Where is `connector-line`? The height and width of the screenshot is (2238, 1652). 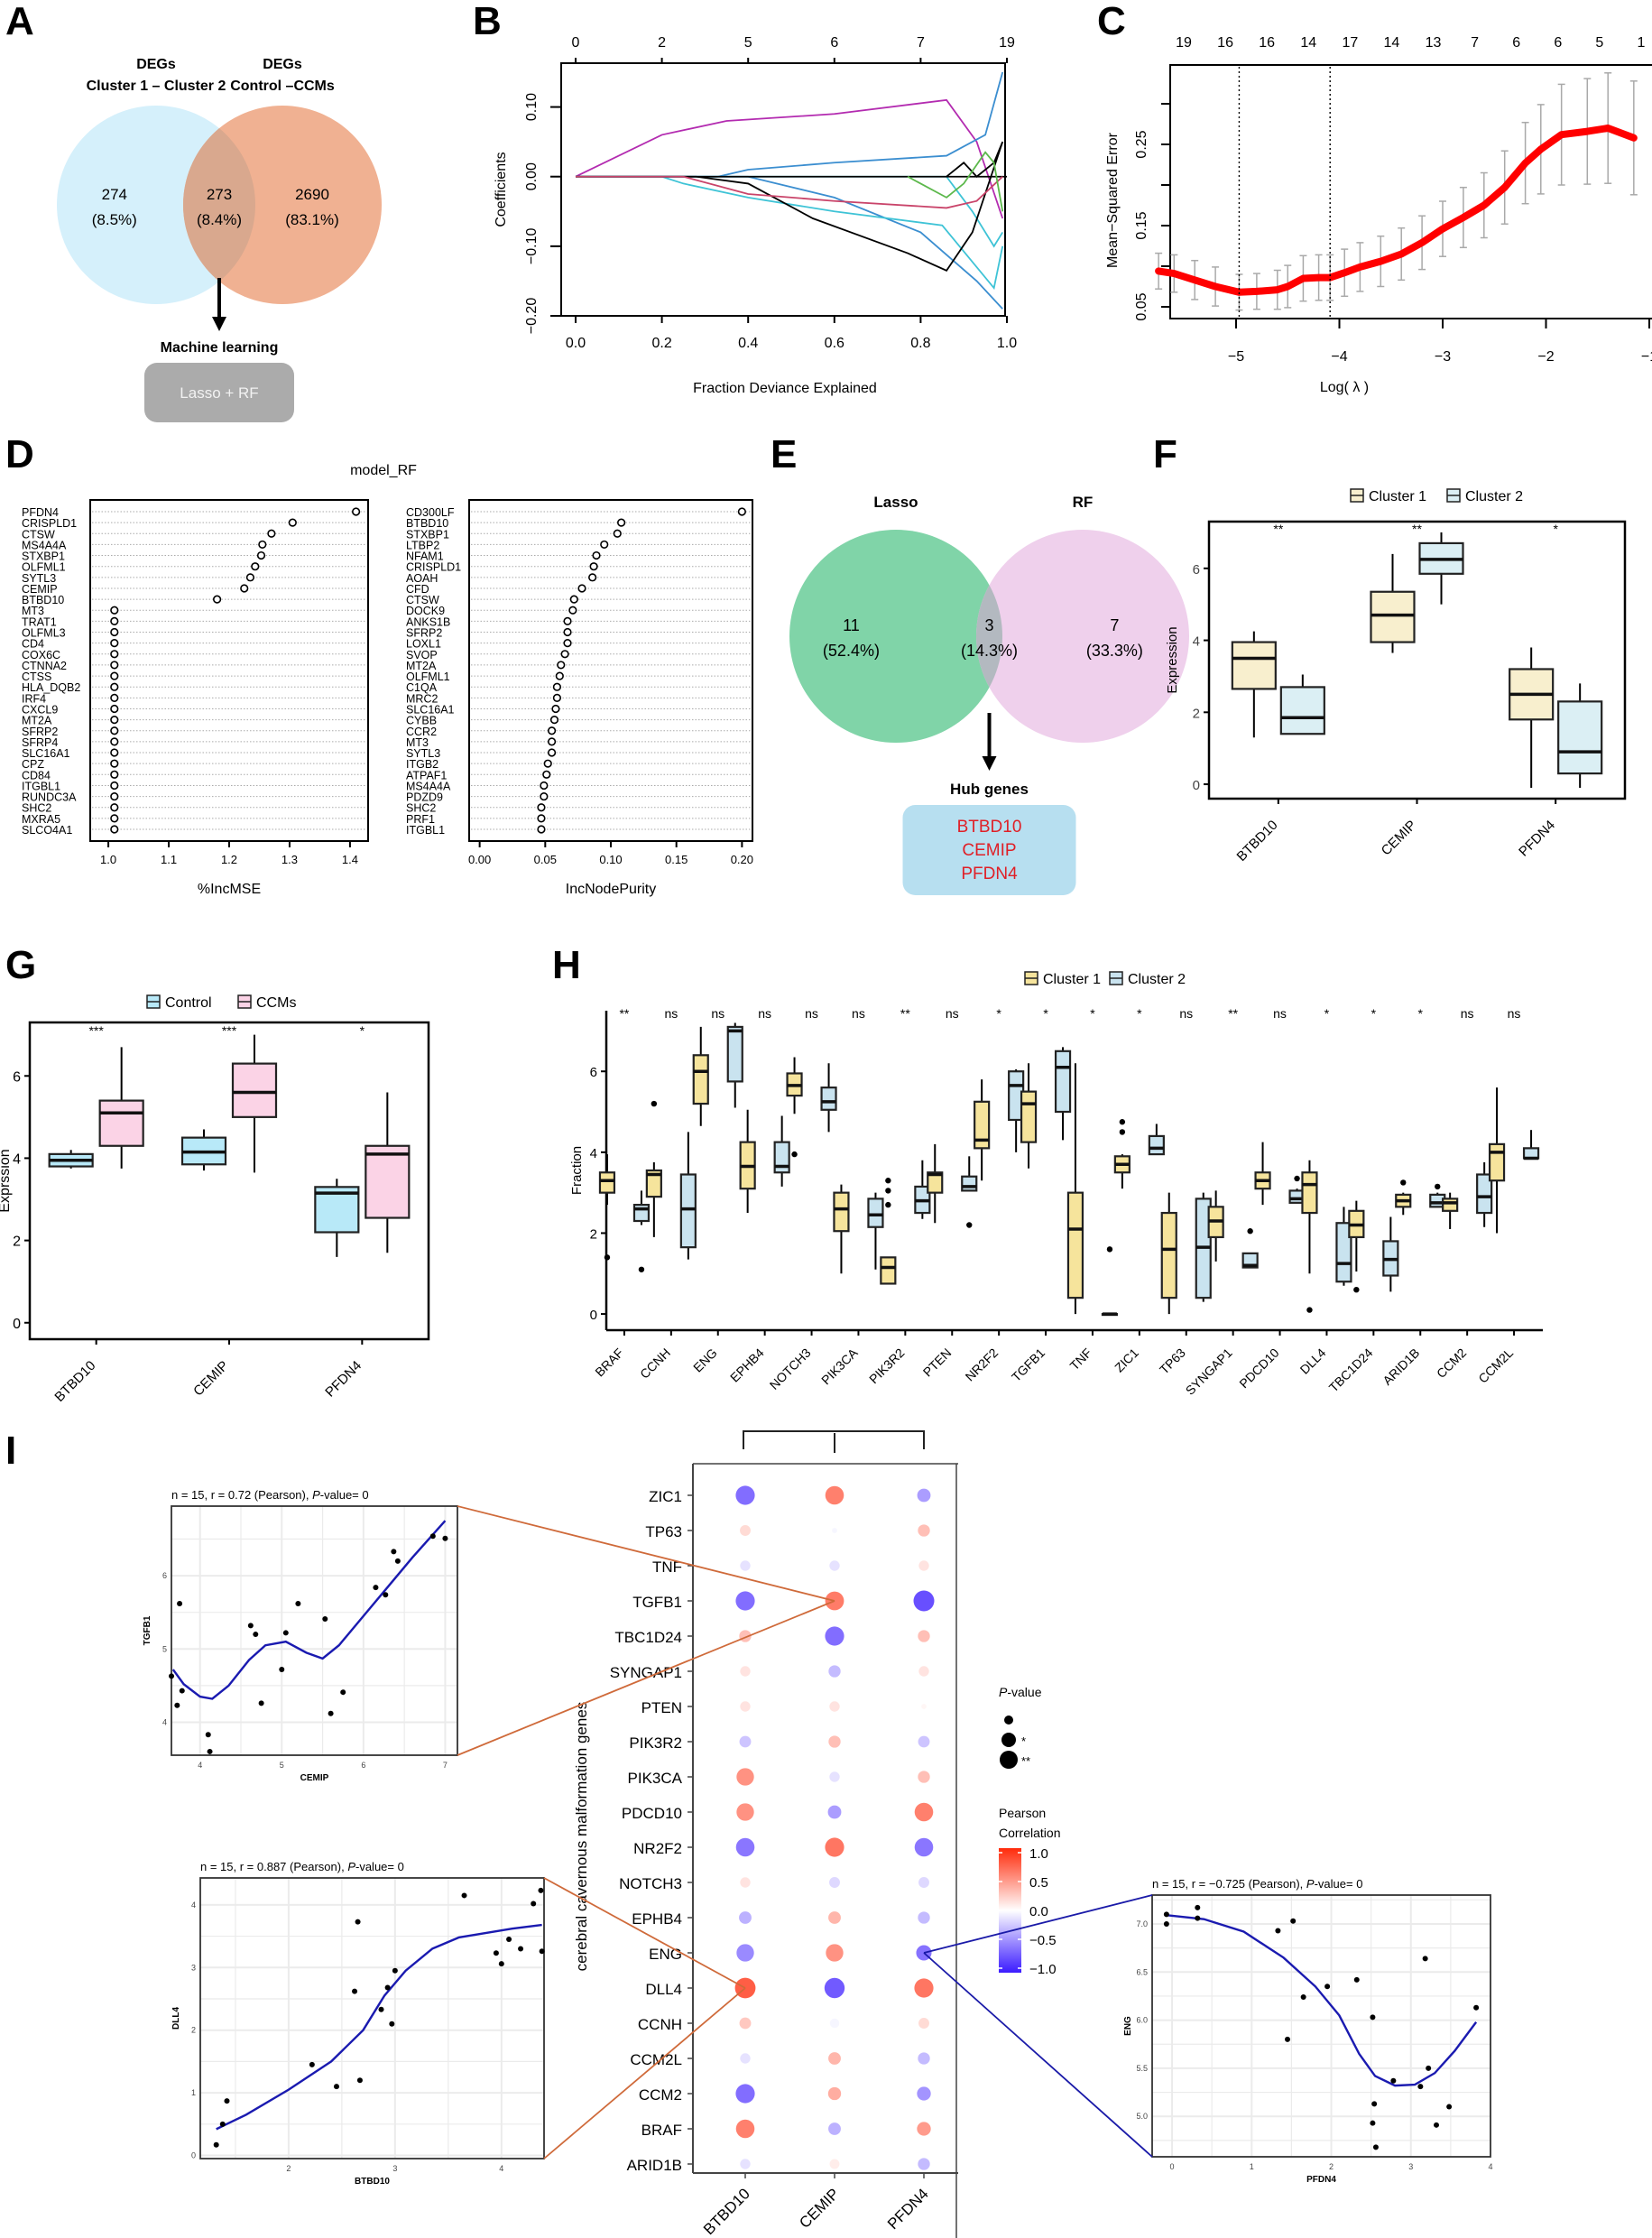 connector-line is located at coordinates (646, 1554).